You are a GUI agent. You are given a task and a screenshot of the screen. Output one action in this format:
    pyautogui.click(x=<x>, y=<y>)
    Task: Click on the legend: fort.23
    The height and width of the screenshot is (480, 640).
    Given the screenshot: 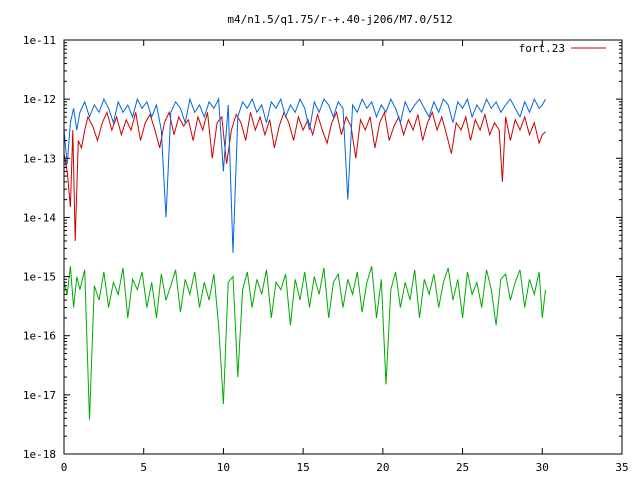 What is the action you would take?
    pyautogui.click(x=562, y=48)
    